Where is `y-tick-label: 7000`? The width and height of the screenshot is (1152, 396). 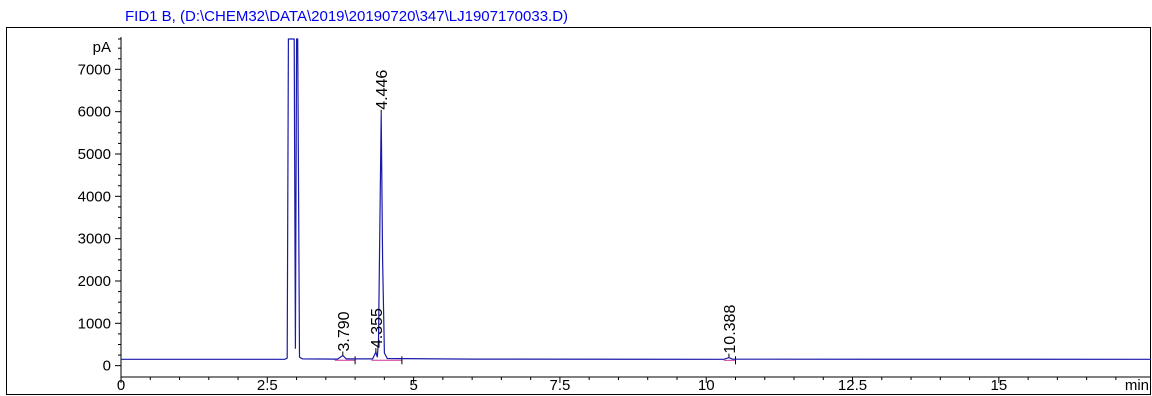
y-tick-label: 7000 is located at coordinates (94, 69).